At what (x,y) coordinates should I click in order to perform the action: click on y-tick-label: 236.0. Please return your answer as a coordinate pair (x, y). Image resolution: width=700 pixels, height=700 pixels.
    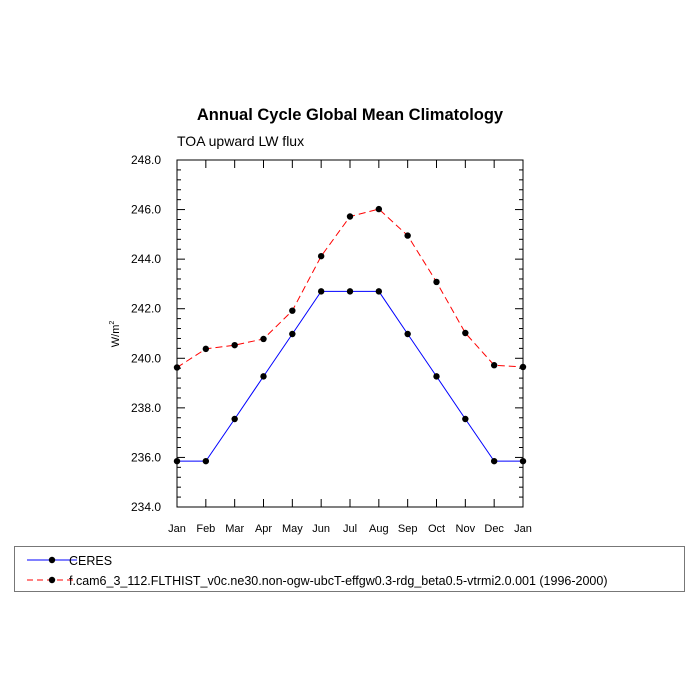
    Looking at the image, I should click on (146, 457).